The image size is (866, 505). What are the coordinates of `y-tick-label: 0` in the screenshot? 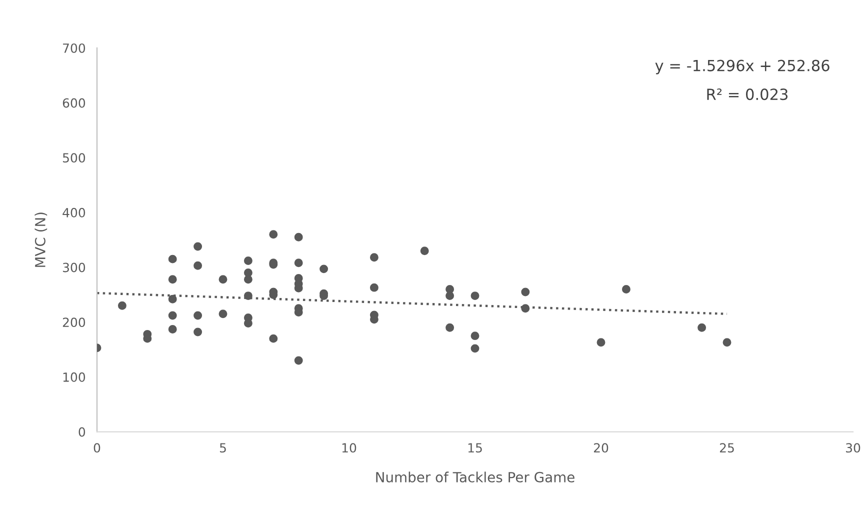 It's located at (82, 432).